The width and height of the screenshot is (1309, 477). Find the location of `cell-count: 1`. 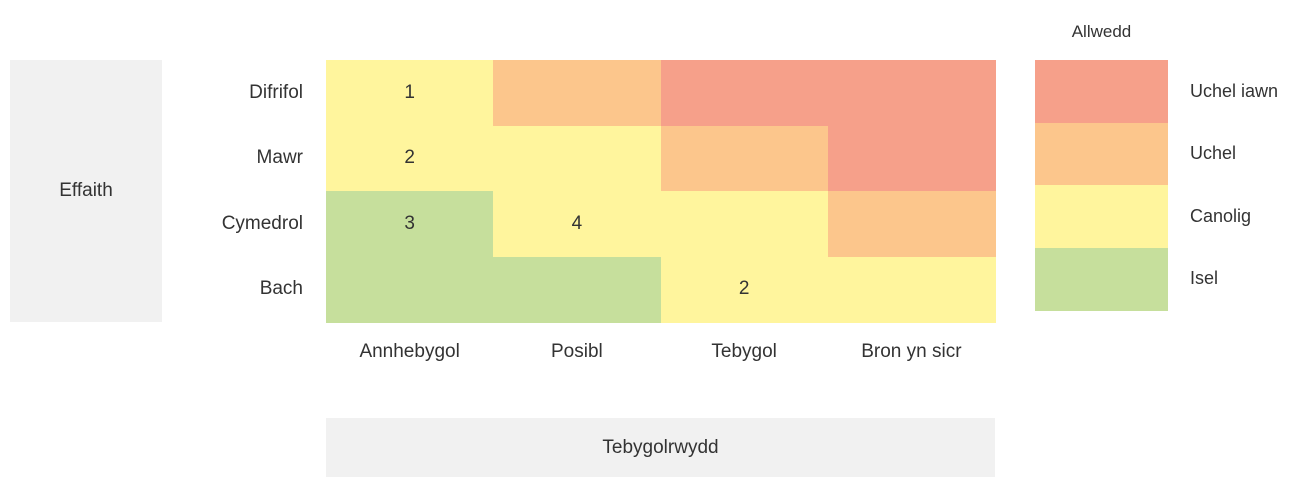

cell-count: 1 is located at coordinates (409, 92).